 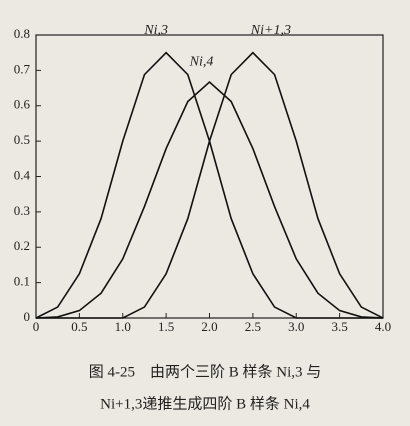 I want to click on y-tick-label: 0.6, so click(x=22, y=104).